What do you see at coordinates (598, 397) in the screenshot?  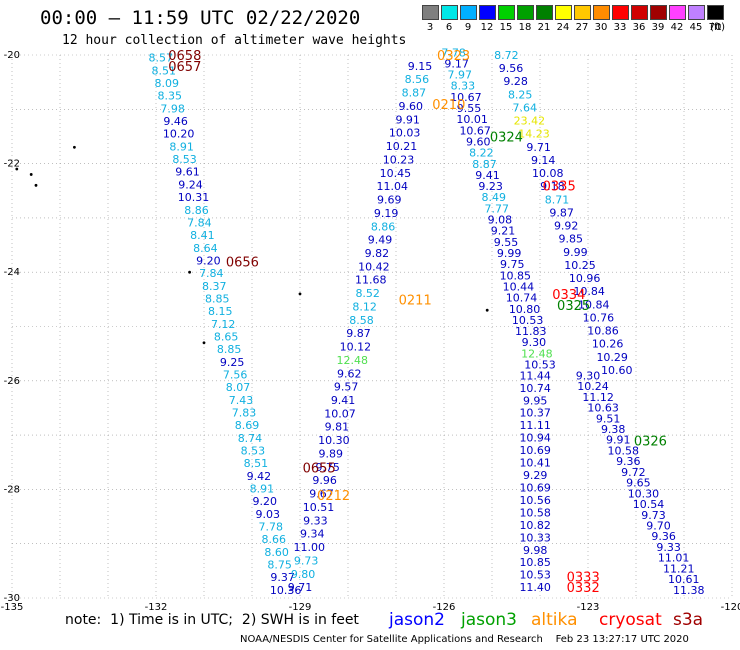 I see `swh-value: 11.12` at bounding box center [598, 397].